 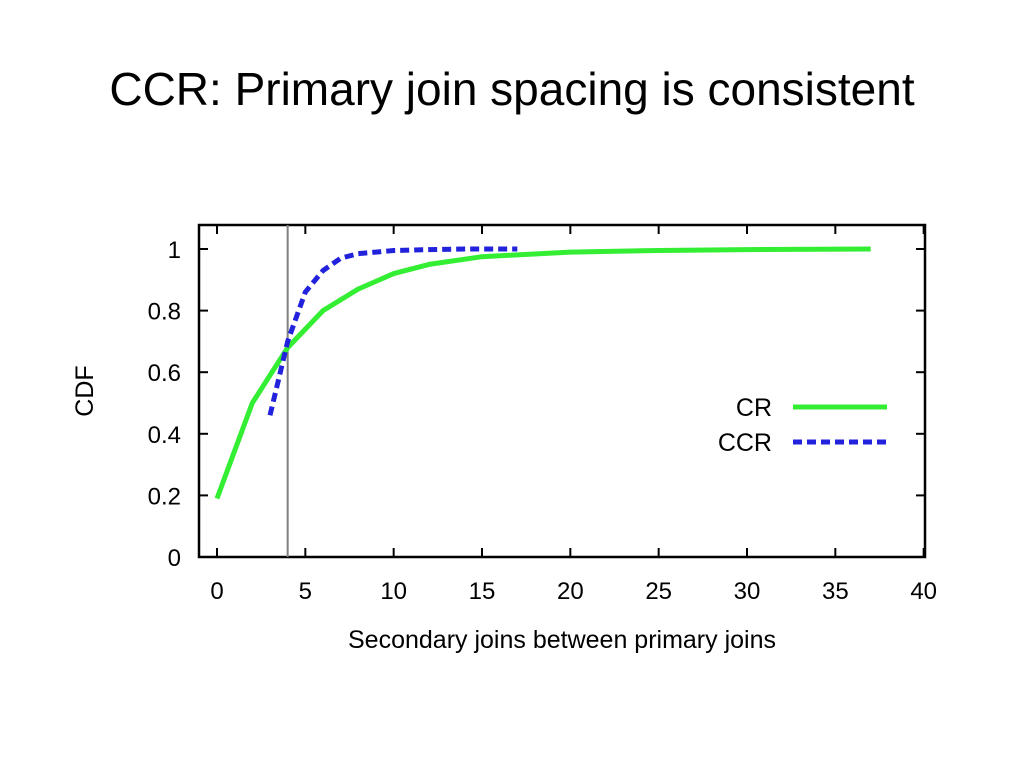 What do you see at coordinates (570, 591) in the screenshot?
I see `x-tick-label: 20` at bounding box center [570, 591].